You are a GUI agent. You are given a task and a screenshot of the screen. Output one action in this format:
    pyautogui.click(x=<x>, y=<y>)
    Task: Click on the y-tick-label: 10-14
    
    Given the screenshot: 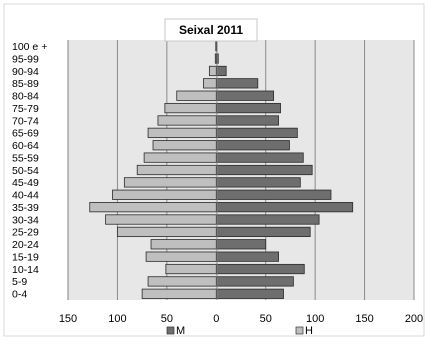 What is the action you would take?
    pyautogui.click(x=25, y=270)
    